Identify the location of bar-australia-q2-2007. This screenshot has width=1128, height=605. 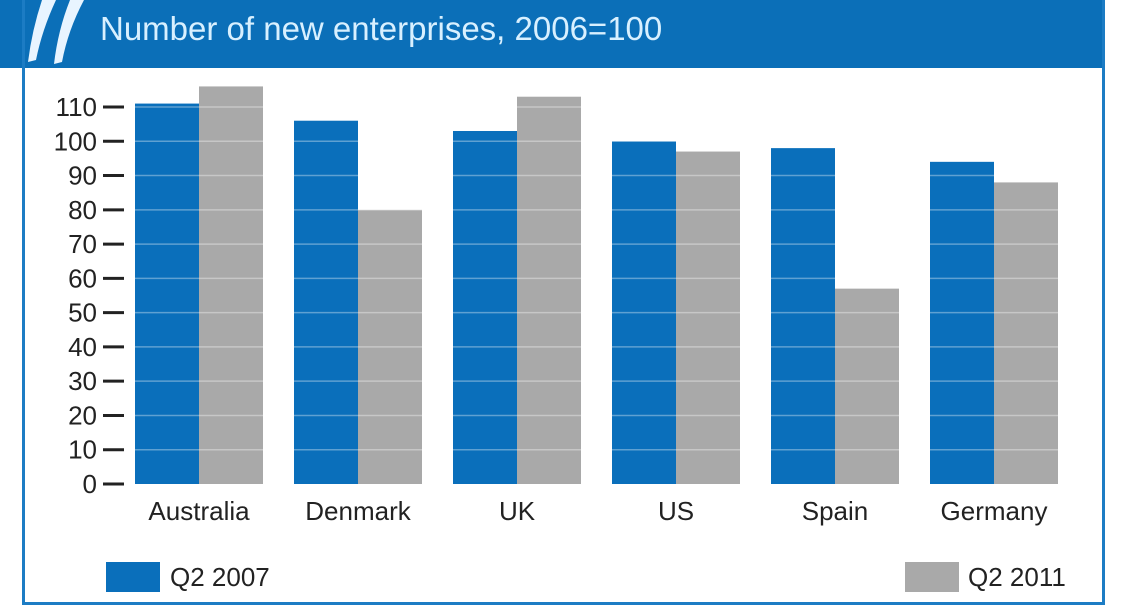
(167, 293).